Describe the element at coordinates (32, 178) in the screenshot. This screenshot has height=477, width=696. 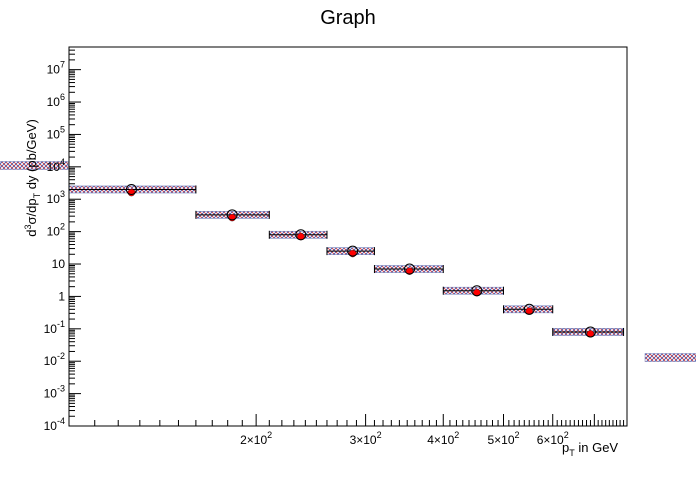
I see `y-axis-label: d3σ/dpT dy (pb/GeV)` at that location.